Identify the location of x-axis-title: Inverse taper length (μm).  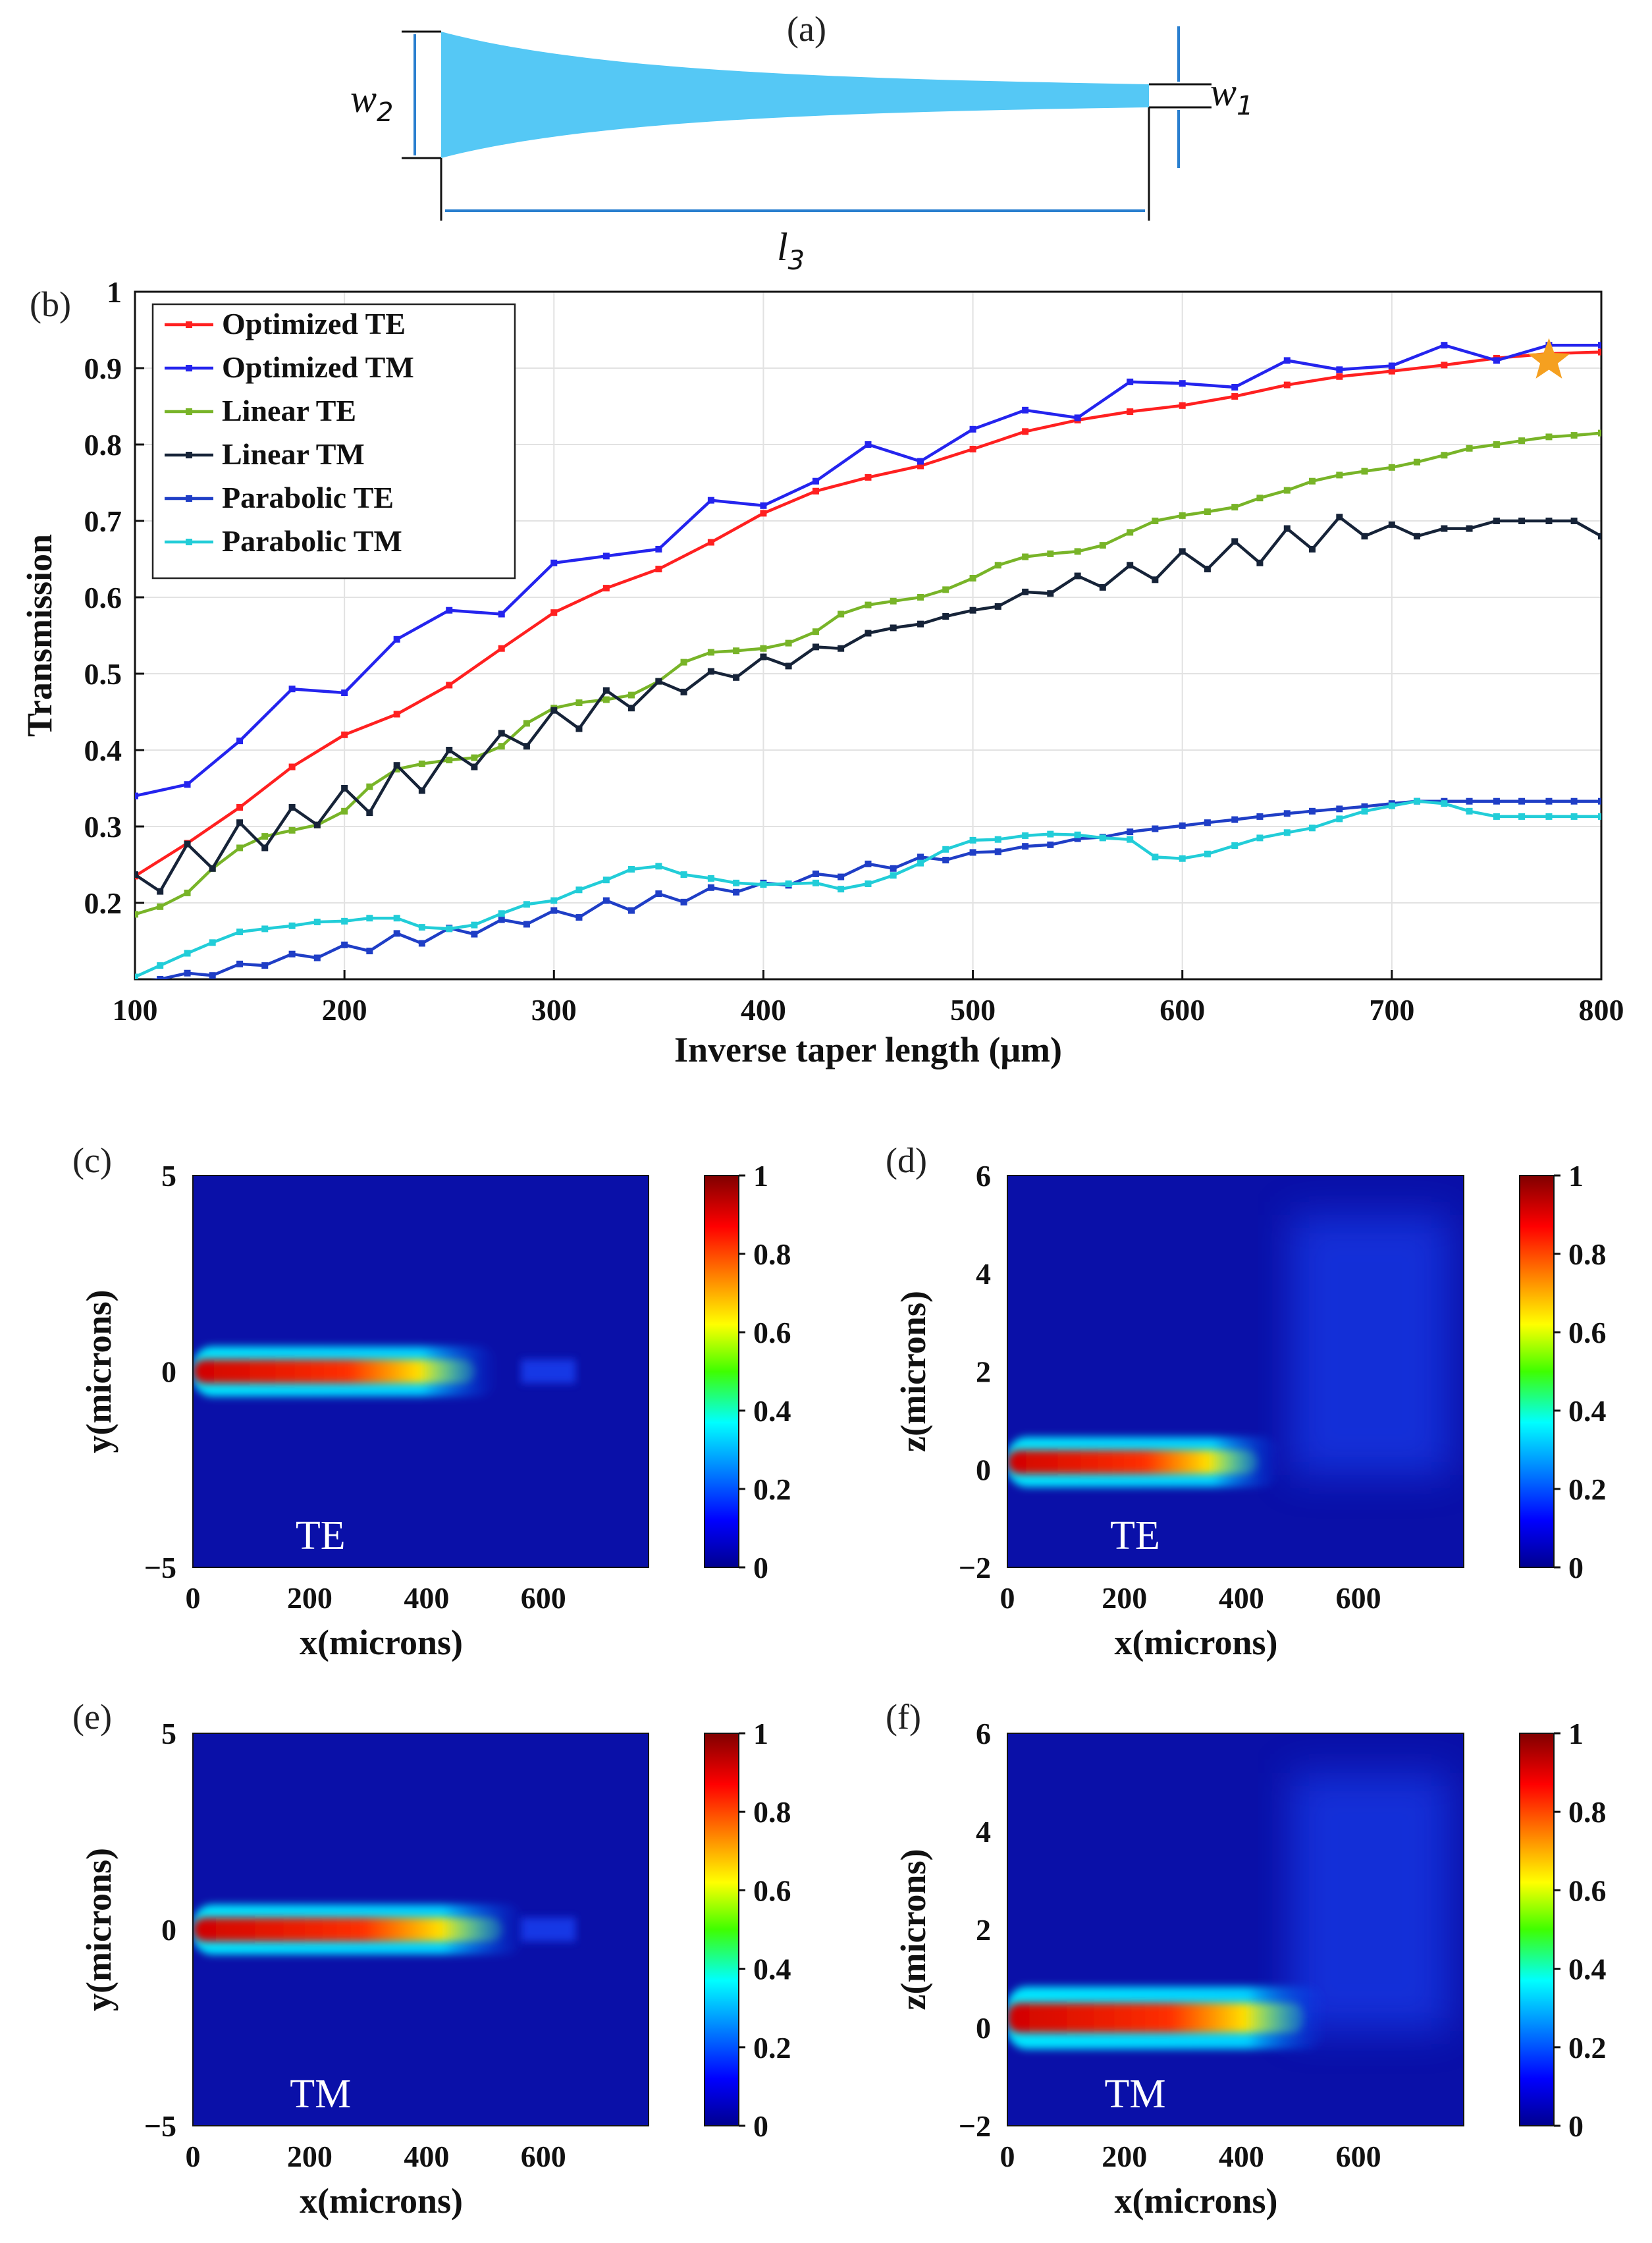
(868, 1049).